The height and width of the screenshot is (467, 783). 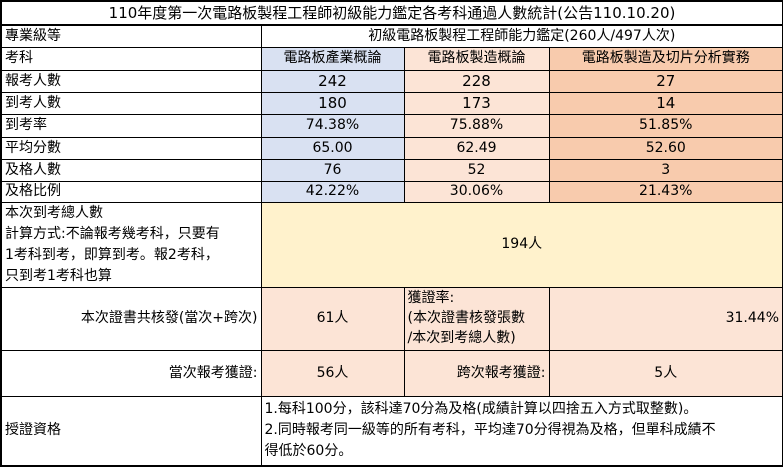 What do you see at coordinates (308, 451) in the screenshot?
I see `qualification-line: 得低於60分。` at bounding box center [308, 451].